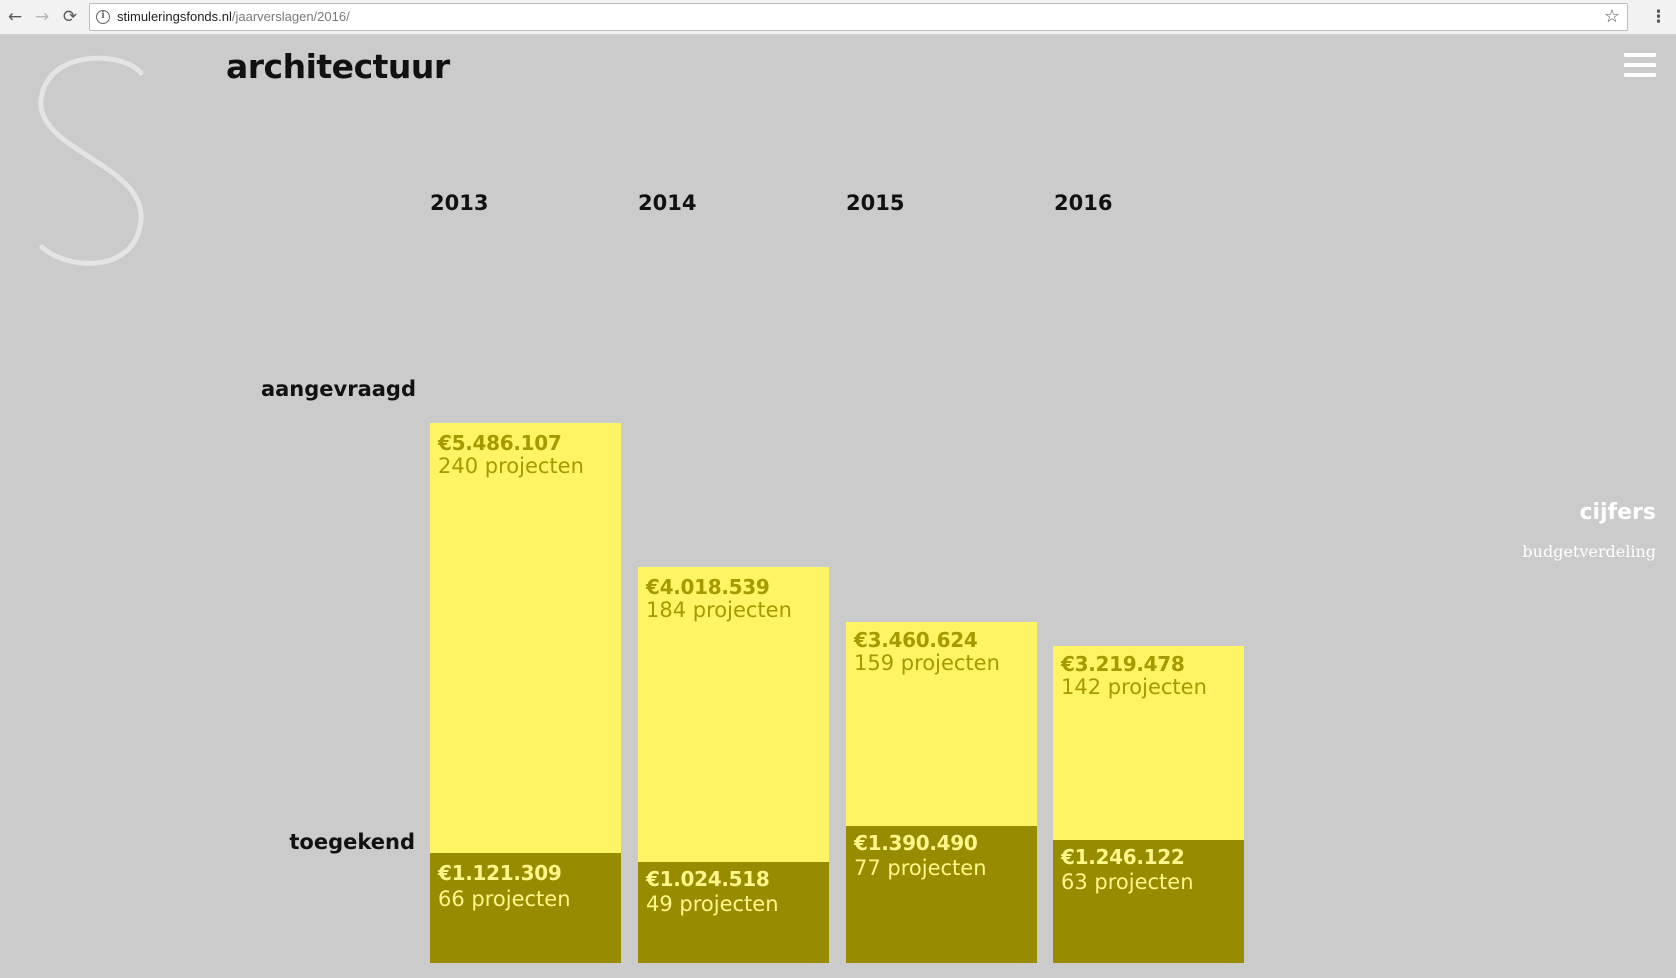  What do you see at coordinates (708, 587) in the screenshot?
I see `bar-requested-amount: €4.018.539` at bounding box center [708, 587].